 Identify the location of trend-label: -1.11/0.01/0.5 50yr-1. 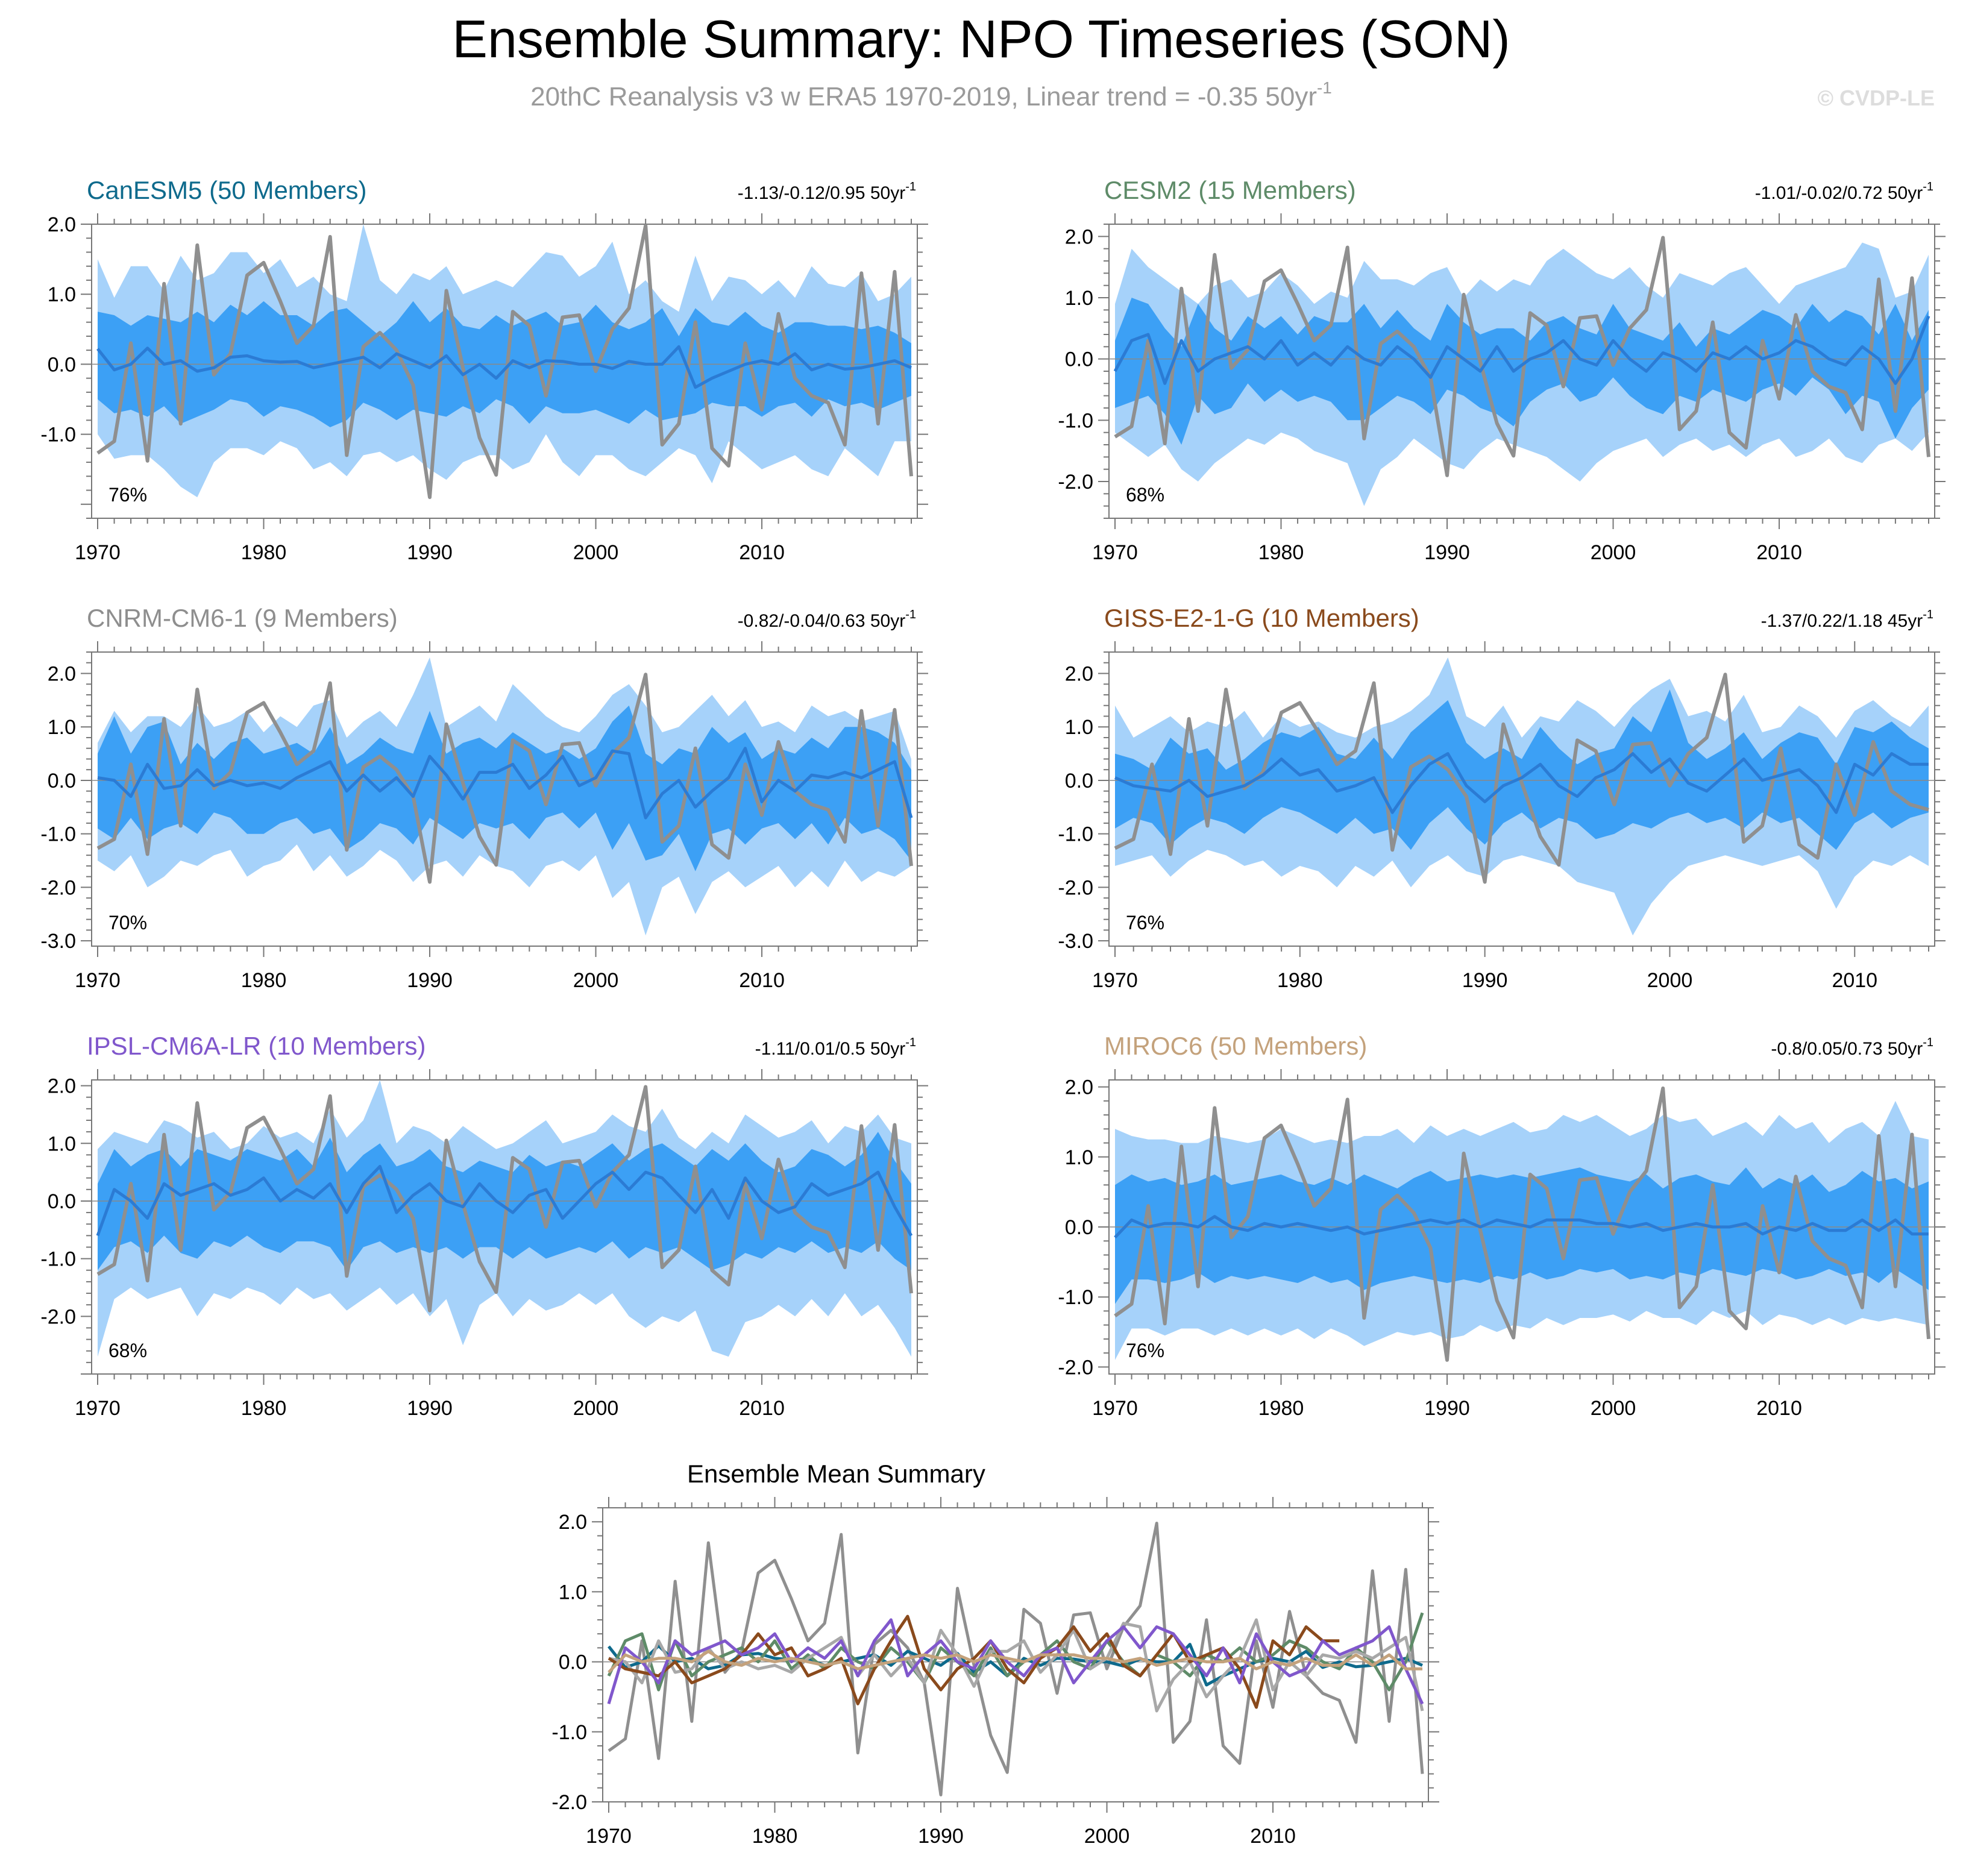
(835, 1047).